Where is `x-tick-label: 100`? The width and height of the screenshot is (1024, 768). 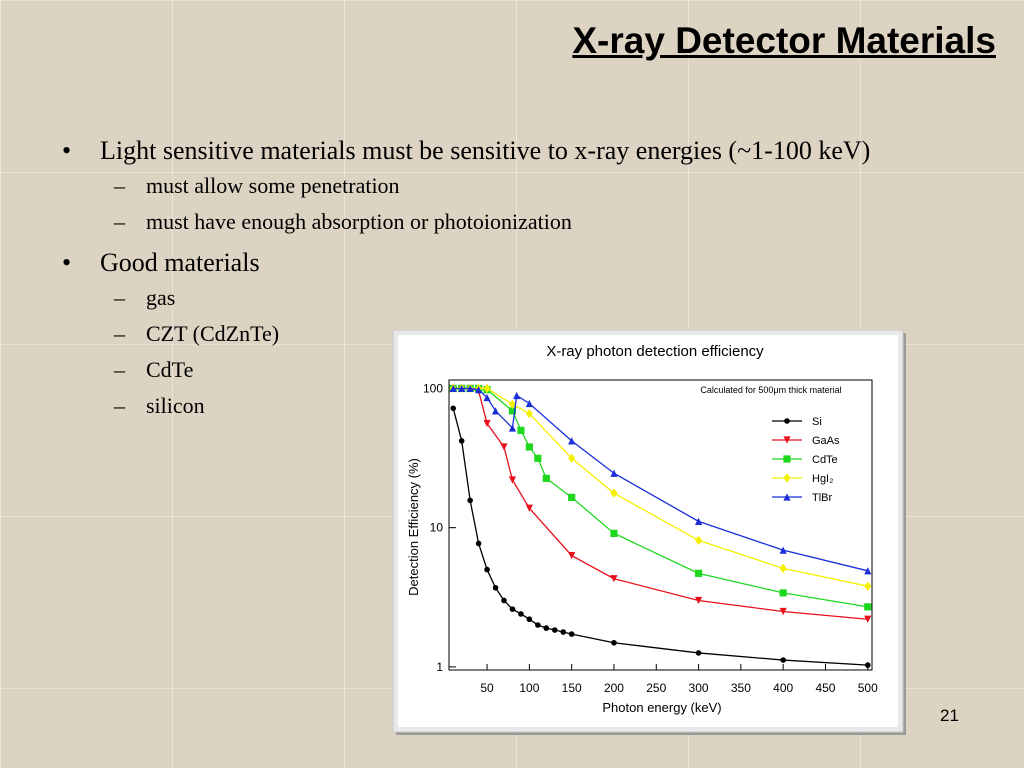 x-tick-label: 100 is located at coordinates (529, 688).